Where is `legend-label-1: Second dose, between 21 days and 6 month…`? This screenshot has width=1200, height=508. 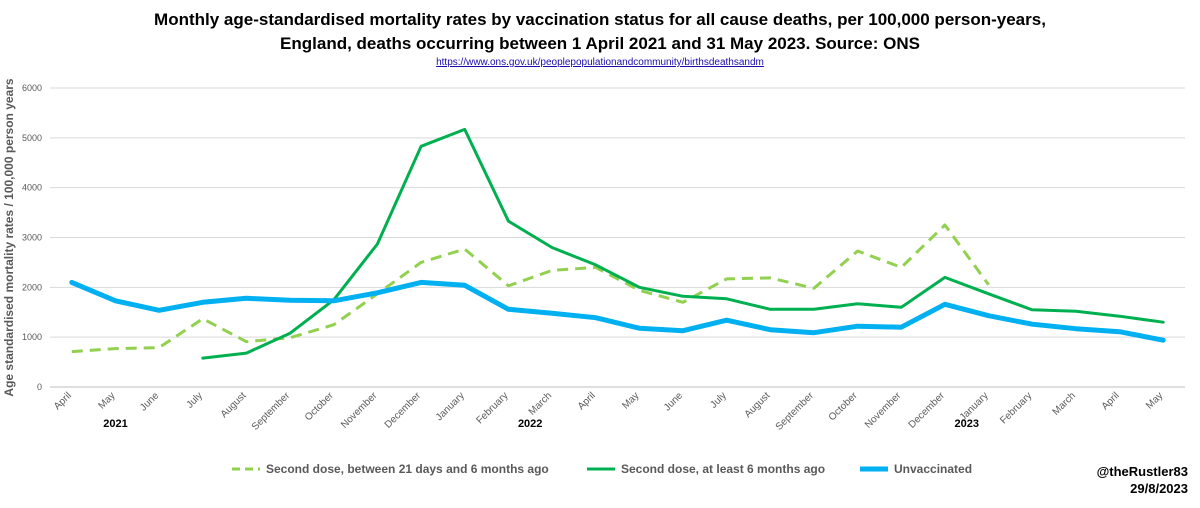
legend-label-1: Second dose, between 21 days and 6 month… is located at coordinates (407, 469).